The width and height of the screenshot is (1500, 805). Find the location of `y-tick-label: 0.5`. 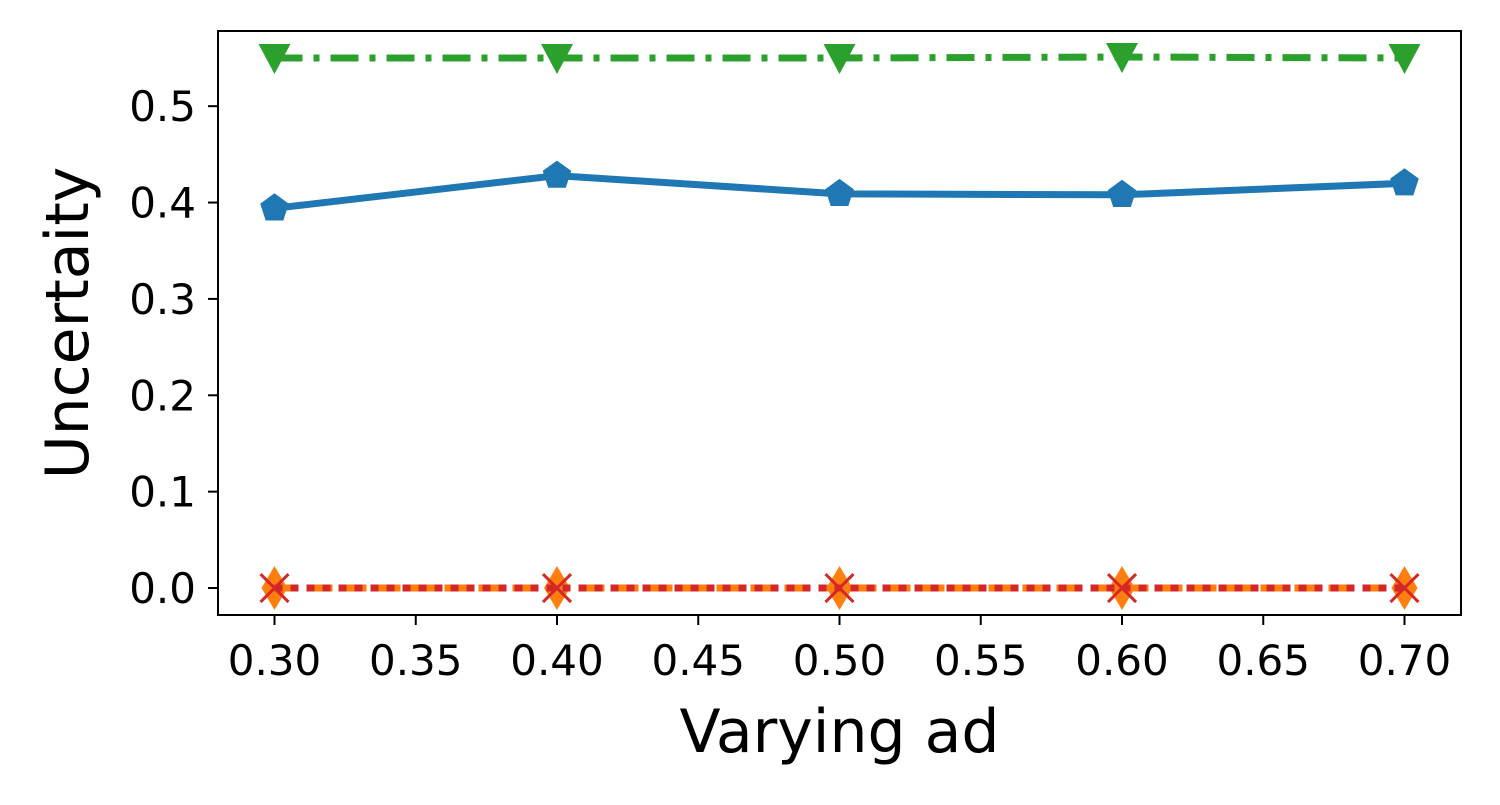

y-tick-label: 0.5 is located at coordinates (162, 106).